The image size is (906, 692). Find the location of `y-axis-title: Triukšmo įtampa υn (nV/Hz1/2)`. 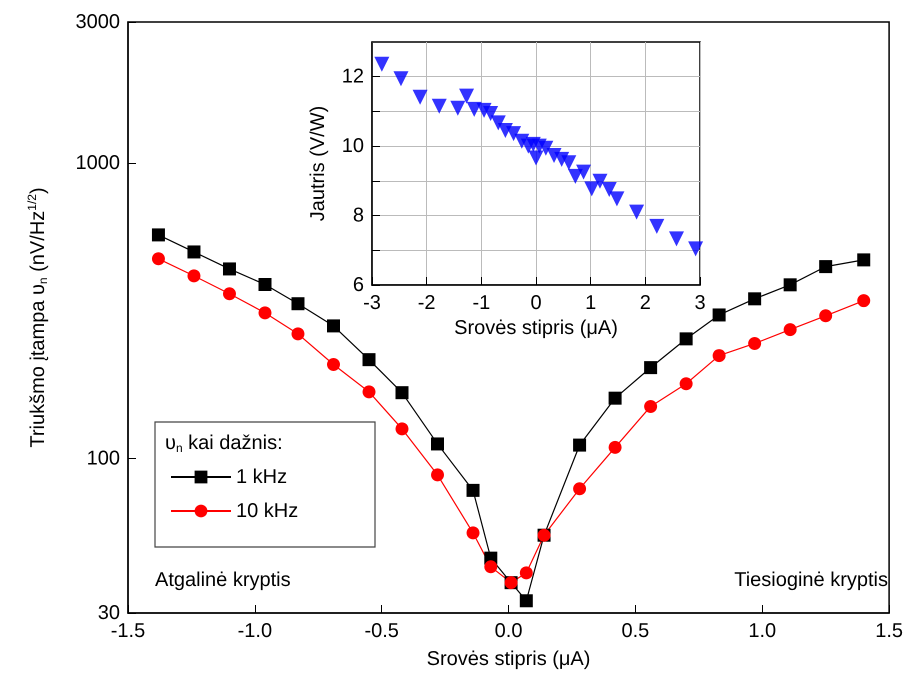

y-axis-title: Triukšmo įtampa υn (nV/Hz1/2) is located at coordinates (37, 317).